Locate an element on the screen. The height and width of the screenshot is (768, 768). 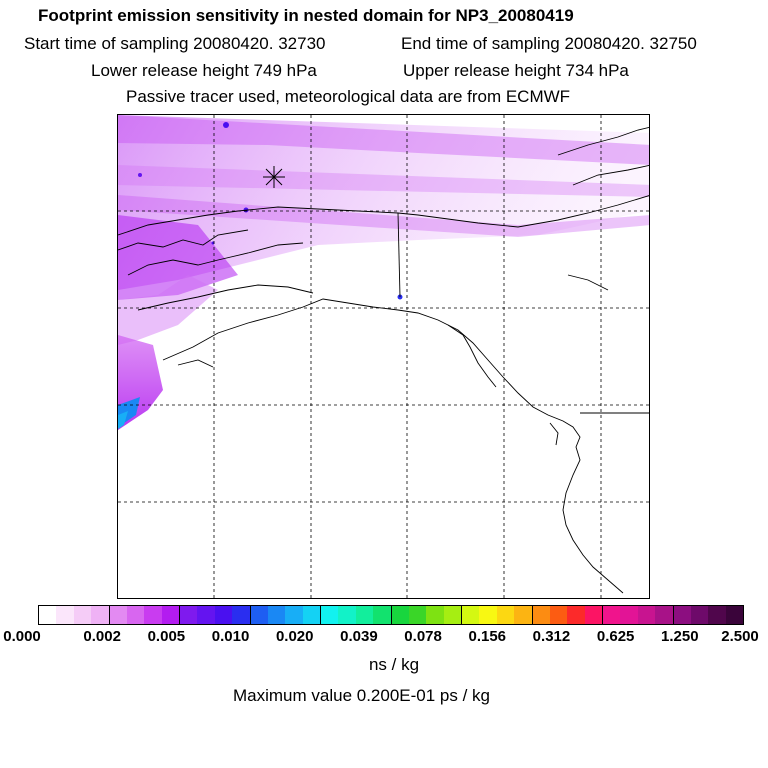
end-time-label: End time of sampling 20080420. 32750 is located at coordinates (549, 43).